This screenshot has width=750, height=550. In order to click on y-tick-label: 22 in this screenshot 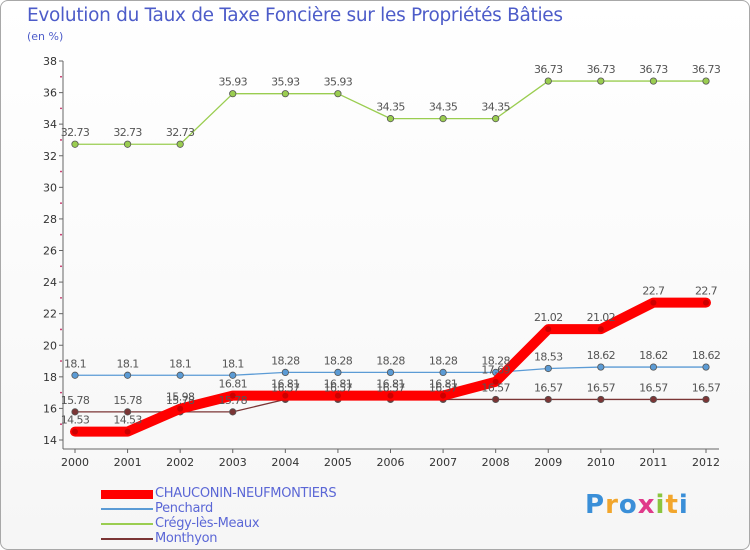, I will do `click(50, 314)`.